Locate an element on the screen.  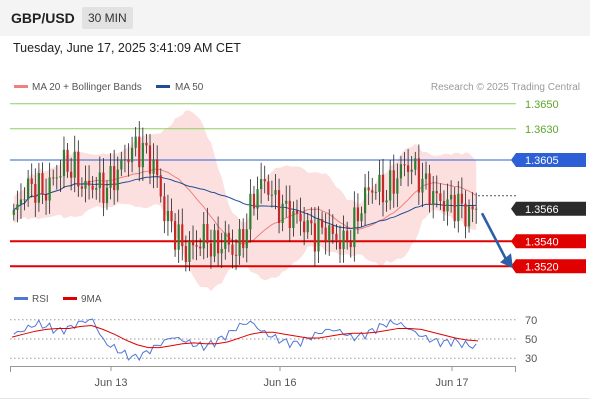
rsi-legend-label: RSI is located at coordinates (40, 299).